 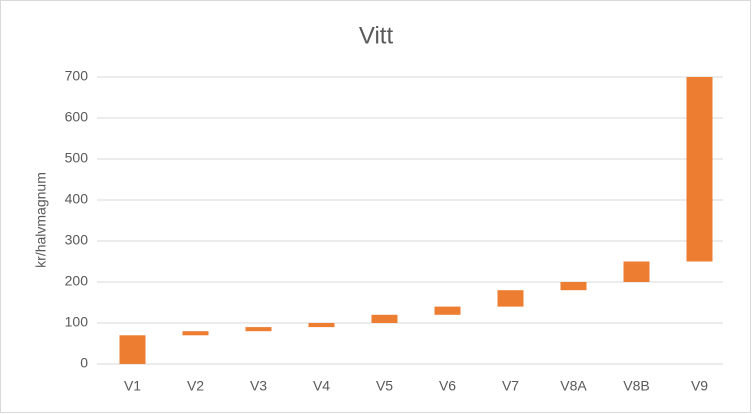 I want to click on x-tick-label: V2, so click(x=195, y=386).